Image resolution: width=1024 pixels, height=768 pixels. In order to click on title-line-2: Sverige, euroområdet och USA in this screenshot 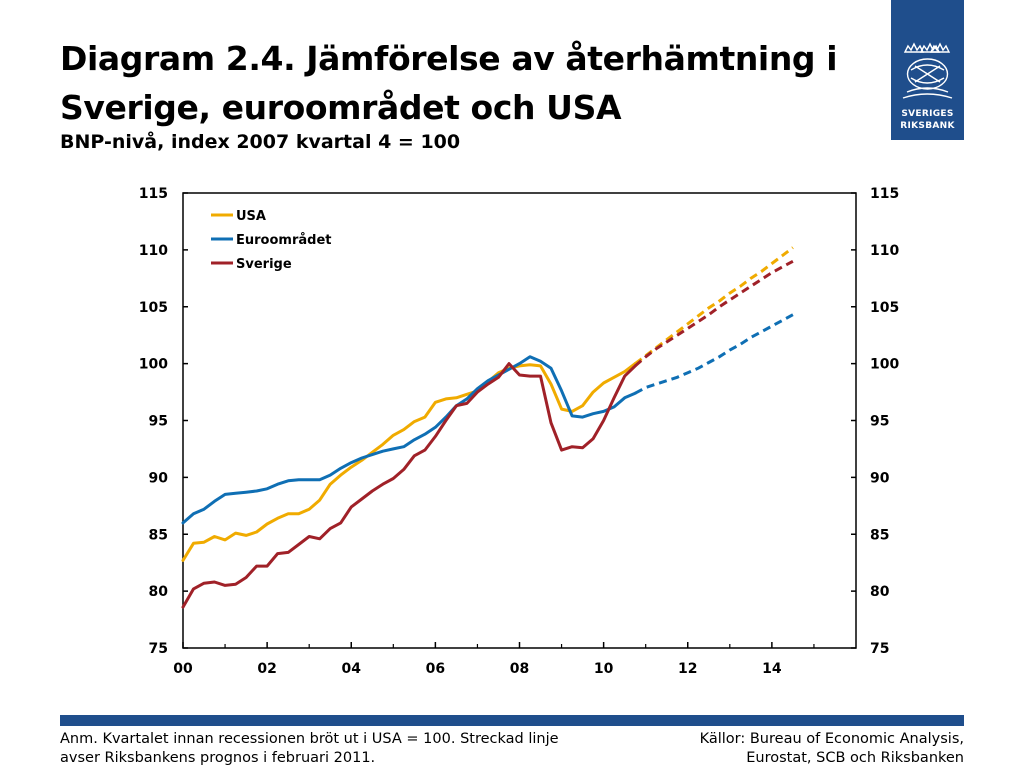, I will do `click(341, 107)`.